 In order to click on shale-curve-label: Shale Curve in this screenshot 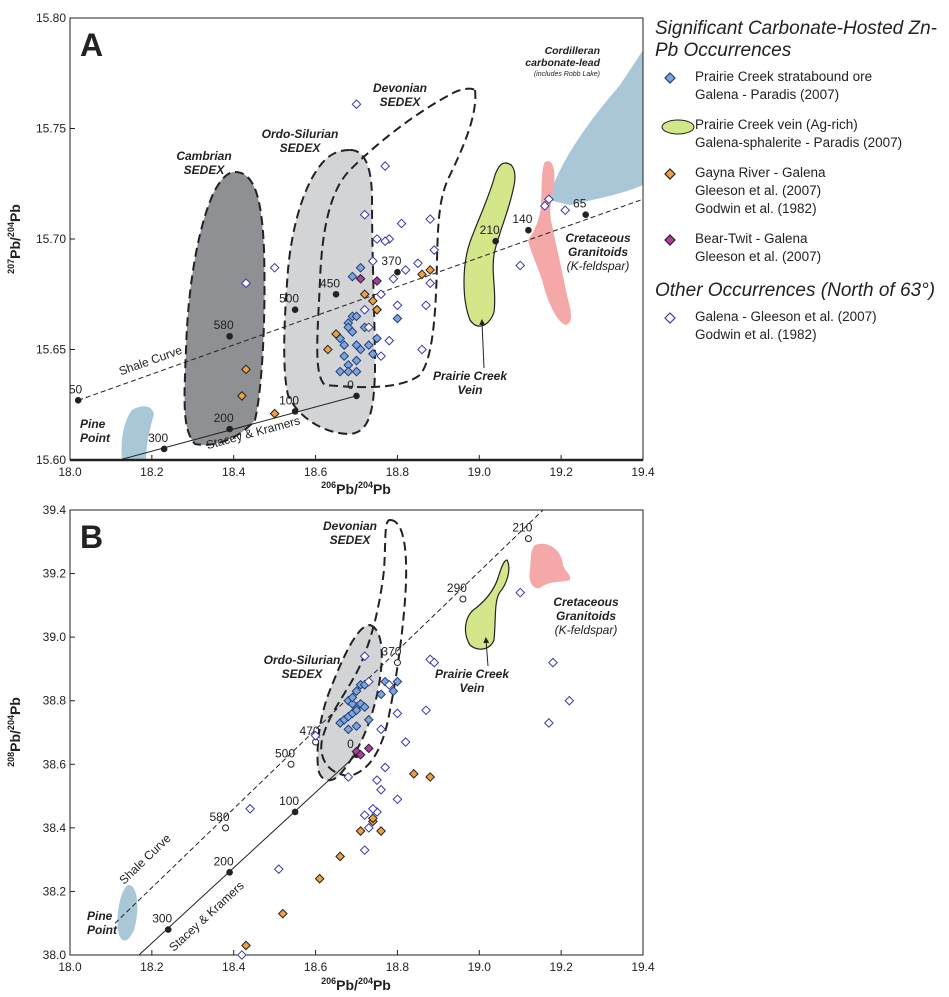, I will do `click(150, 360)`.